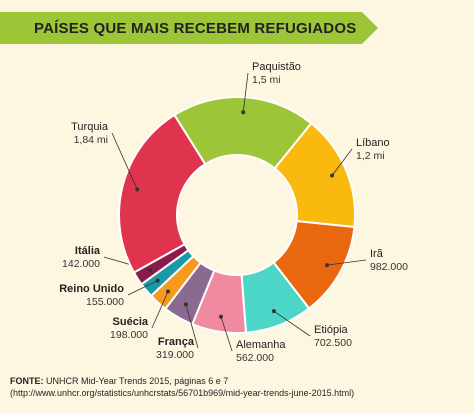 Image resolution: width=474 pixels, height=413 pixels. Describe the element at coordinates (105, 302) in the screenshot. I see `label-value-7: 155.000` at that location.